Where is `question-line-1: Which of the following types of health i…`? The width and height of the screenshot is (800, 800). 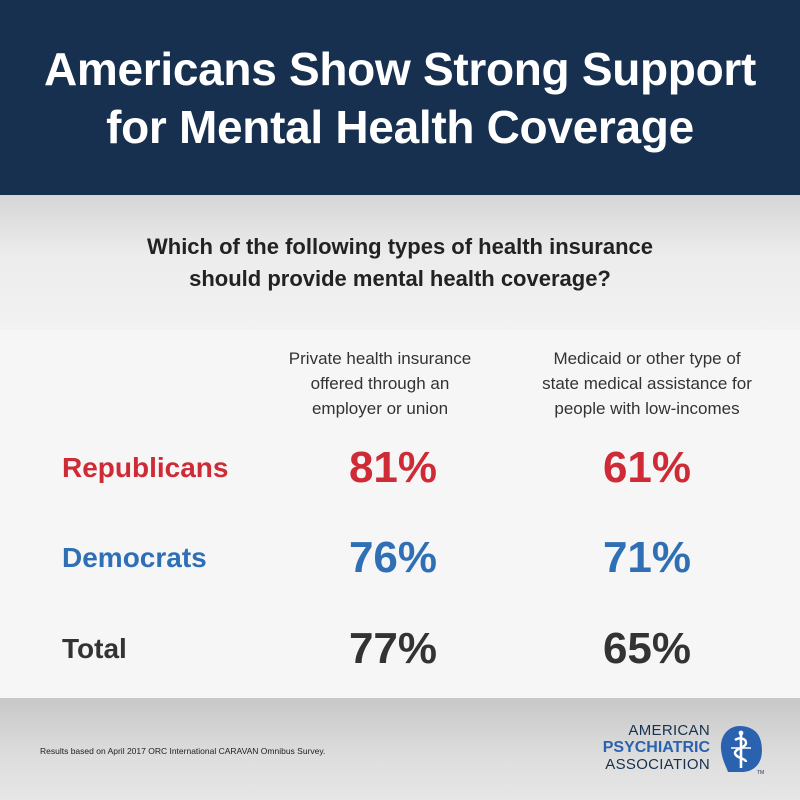
question-line-1: Which of the following types of health i… is located at coordinates (400, 246).